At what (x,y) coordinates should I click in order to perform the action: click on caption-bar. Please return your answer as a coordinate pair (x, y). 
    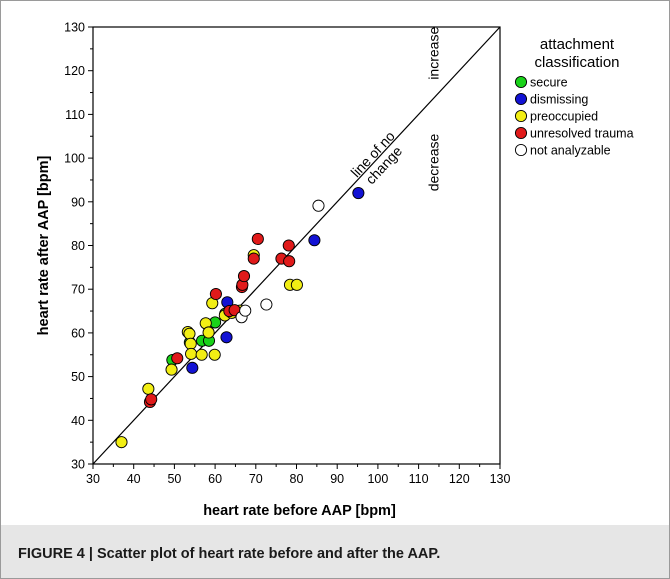
    Looking at the image, I should click on (335, 551).